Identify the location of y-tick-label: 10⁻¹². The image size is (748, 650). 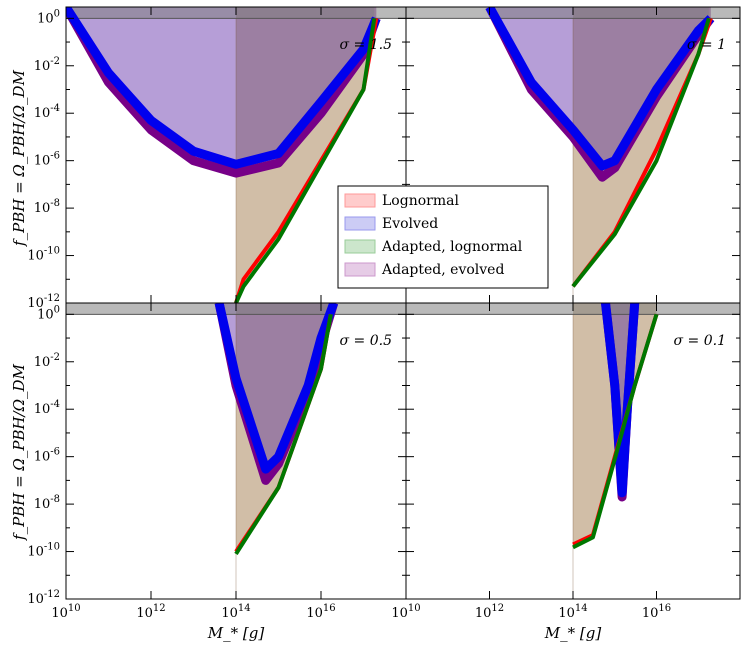
(43, 598).